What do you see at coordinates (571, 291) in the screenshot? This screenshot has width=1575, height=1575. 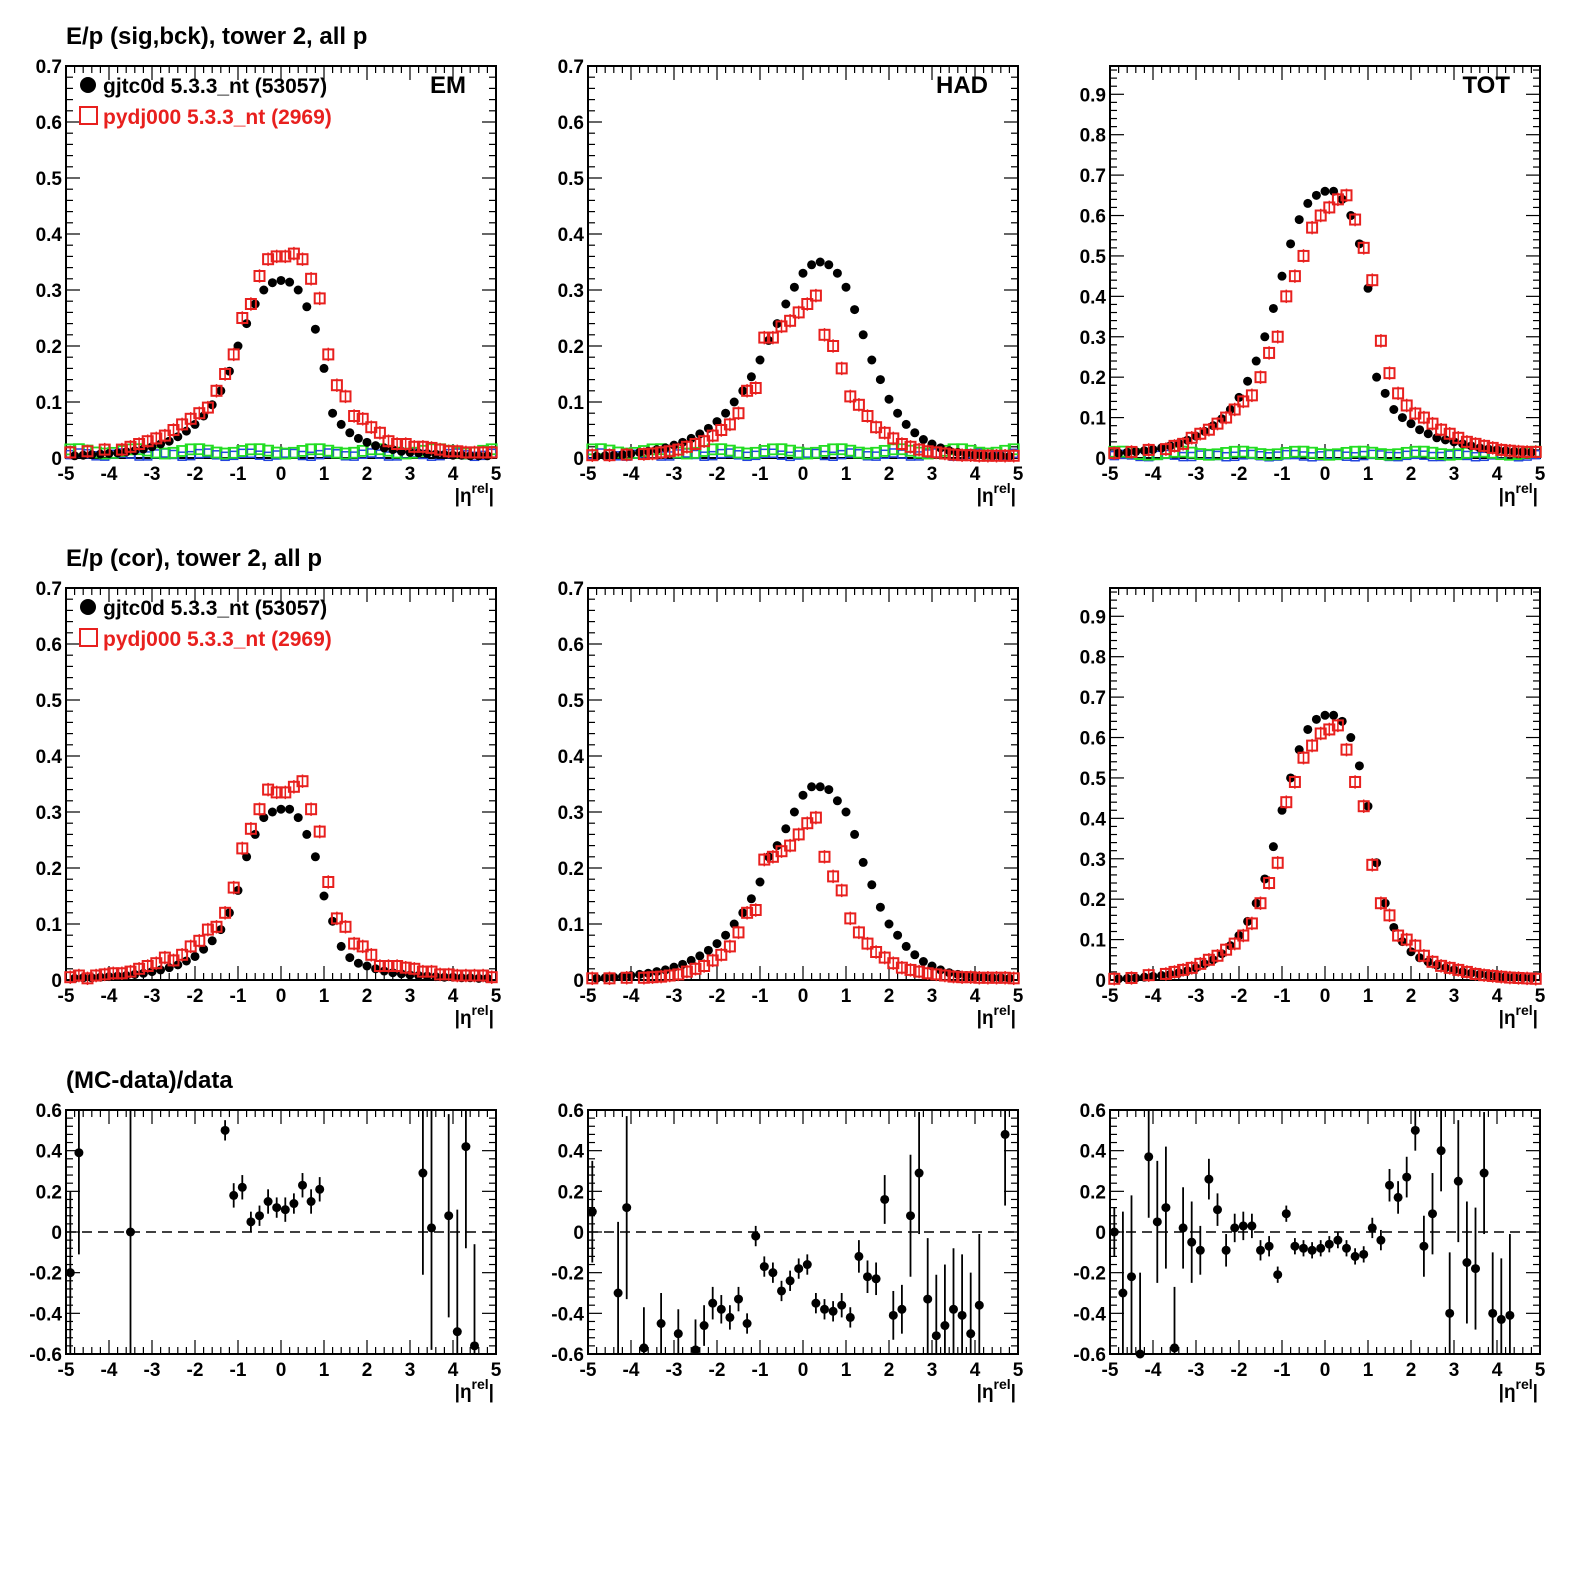 I see `y-tick-label: 0.3` at bounding box center [571, 291].